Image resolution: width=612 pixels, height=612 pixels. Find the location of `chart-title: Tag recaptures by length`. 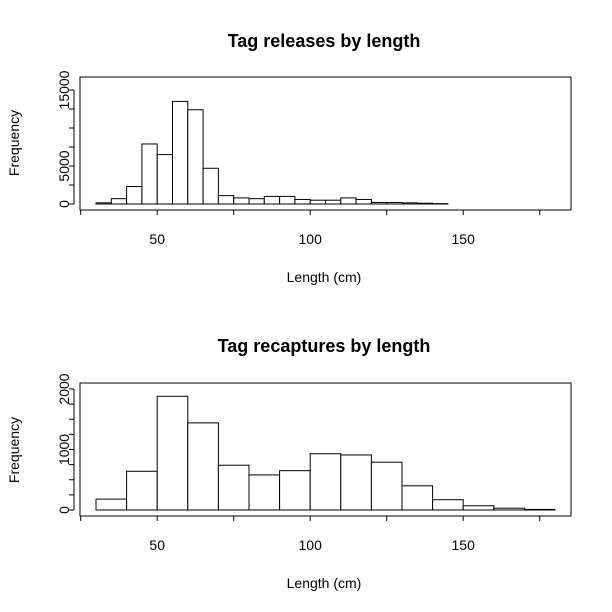

chart-title: Tag recaptures by length is located at coordinates (324, 346).